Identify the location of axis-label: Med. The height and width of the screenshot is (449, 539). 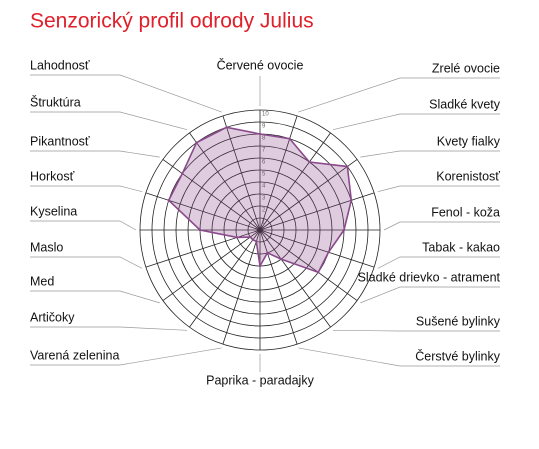
(42, 281).